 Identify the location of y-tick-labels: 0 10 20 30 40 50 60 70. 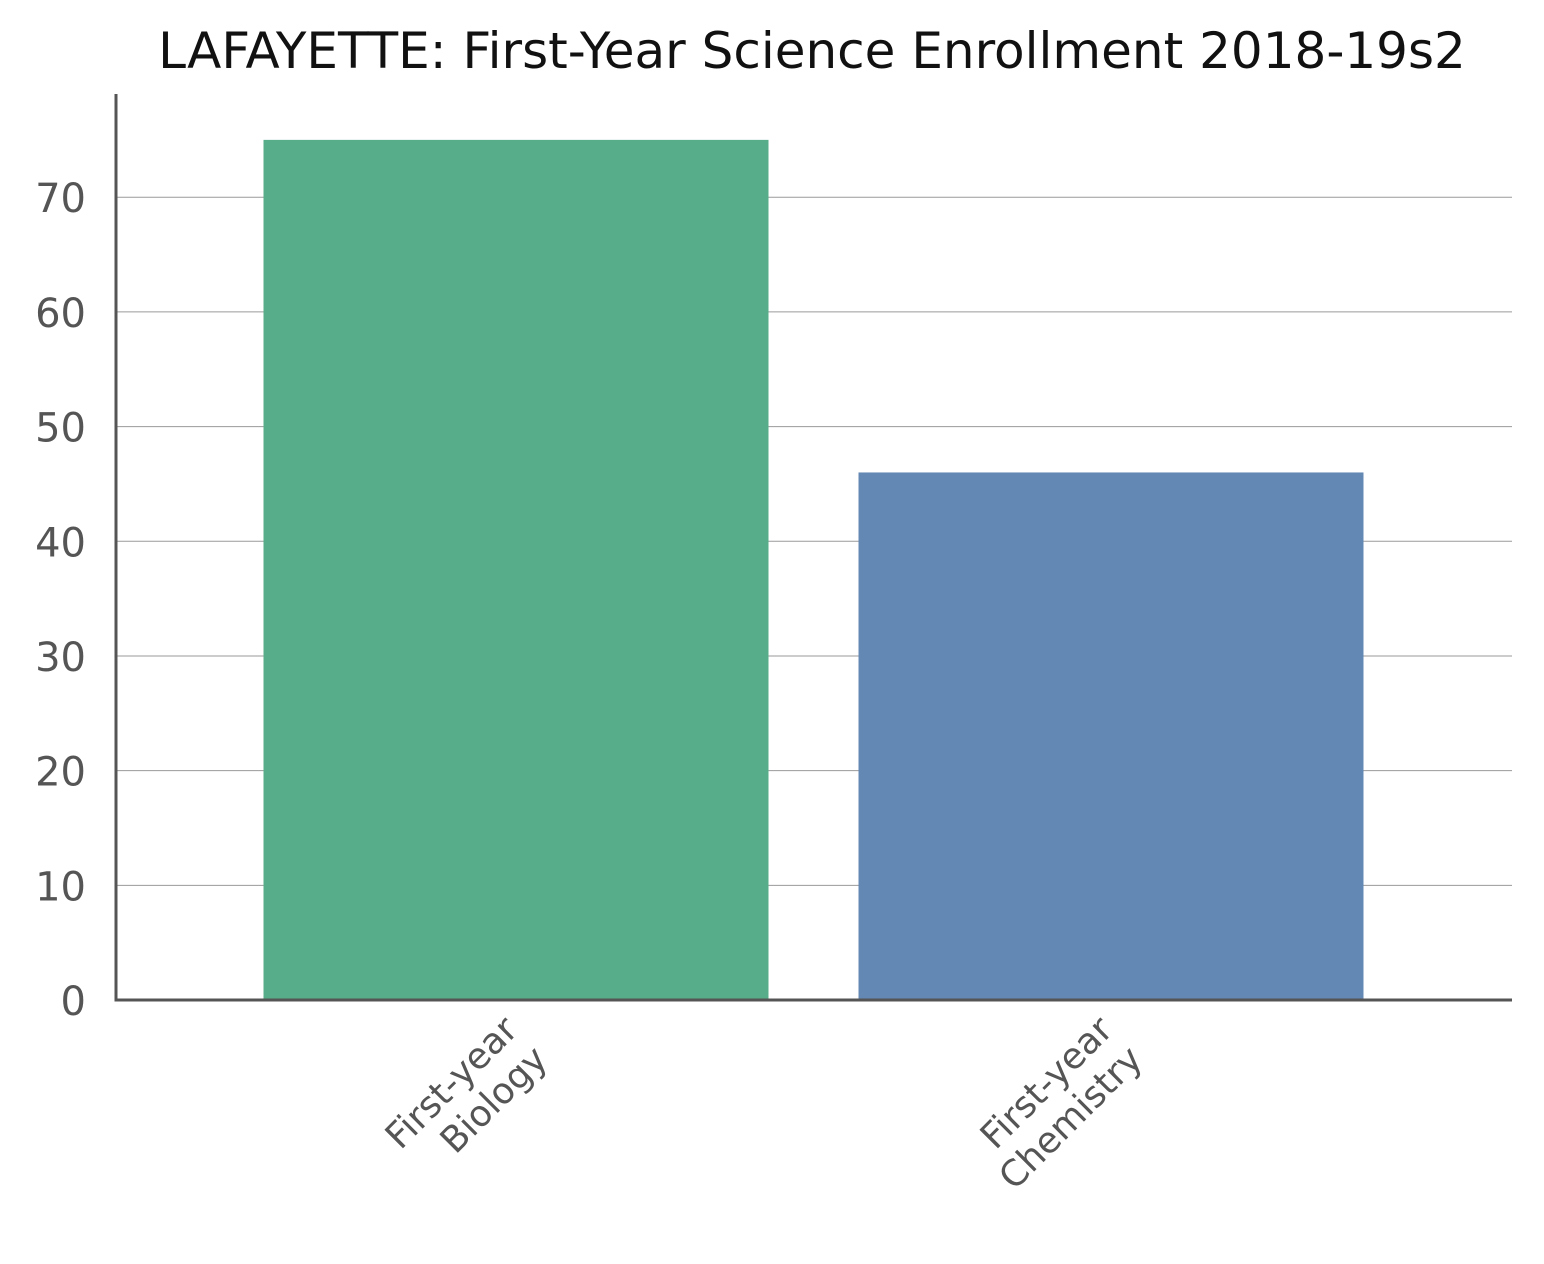
(60, 600).